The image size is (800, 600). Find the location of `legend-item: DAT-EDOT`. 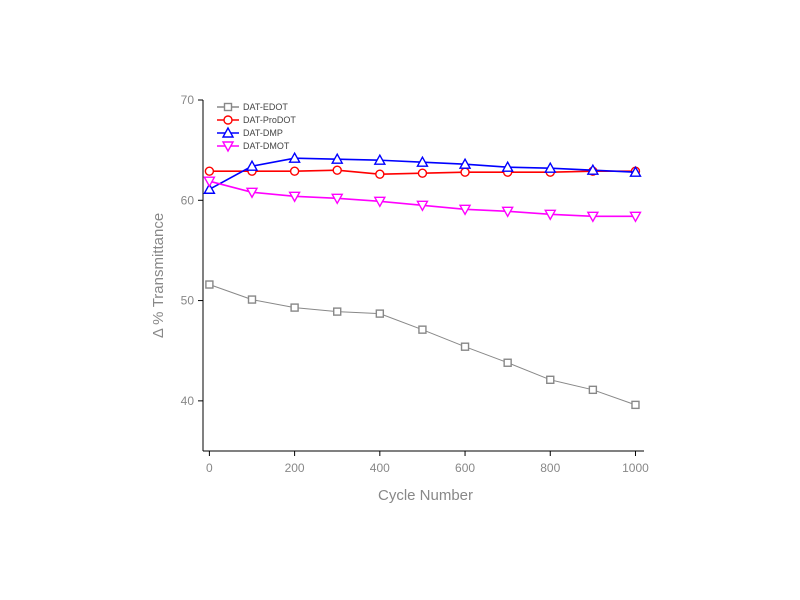

legend-item: DAT-EDOT is located at coordinates (252, 107).